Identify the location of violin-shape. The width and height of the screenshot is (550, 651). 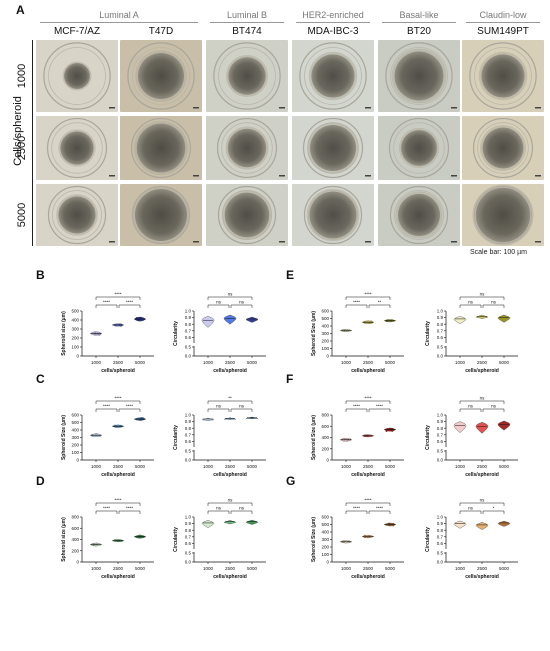
(208, 419).